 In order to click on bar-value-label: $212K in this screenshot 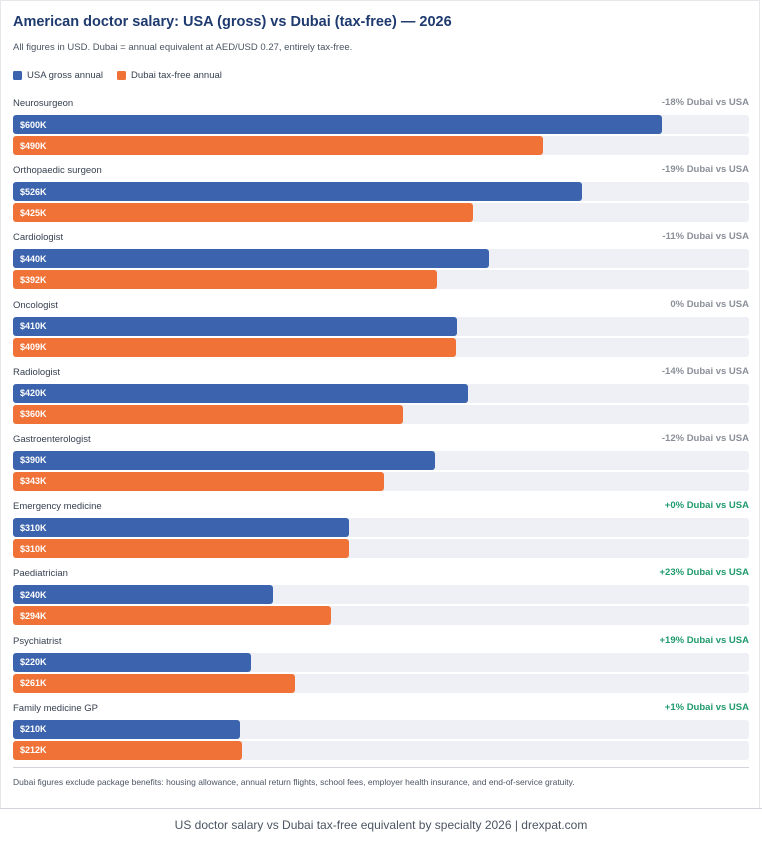, I will do `click(33, 750)`.